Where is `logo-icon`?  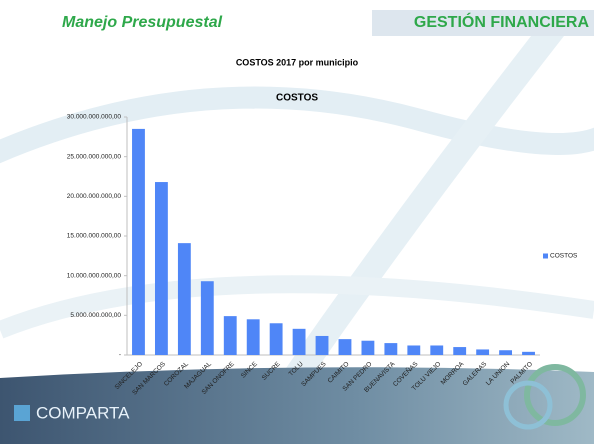
logo-icon is located at coordinates (22, 413).